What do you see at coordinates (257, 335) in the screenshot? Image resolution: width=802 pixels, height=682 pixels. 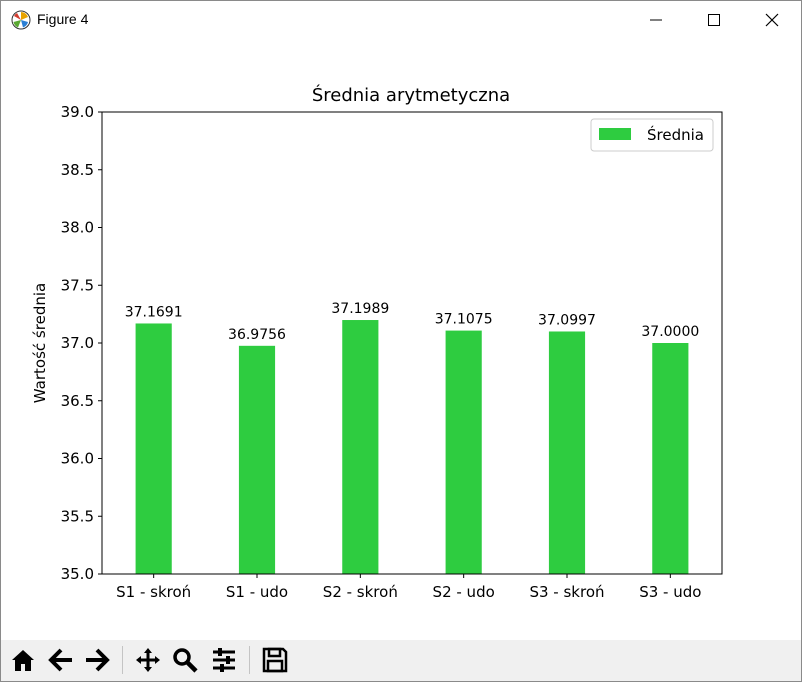 I see `data-label: 36.9756` at bounding box center [257, 335].